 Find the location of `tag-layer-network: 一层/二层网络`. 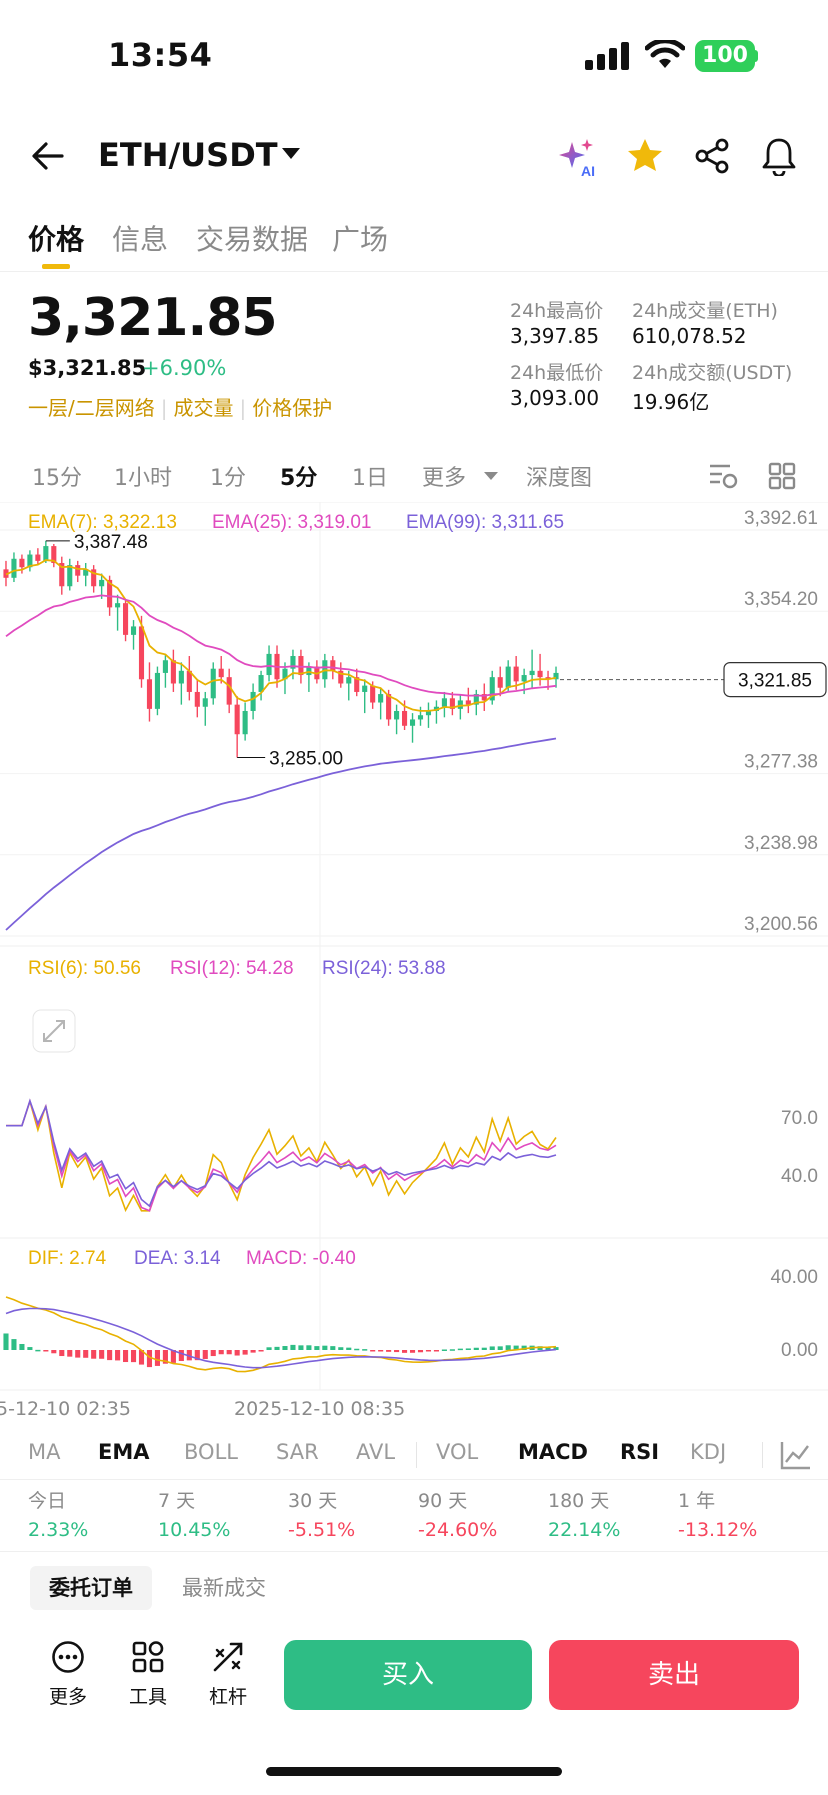

tag-layer-network: 一层/二层网络 is located at coordinates (91, 408).